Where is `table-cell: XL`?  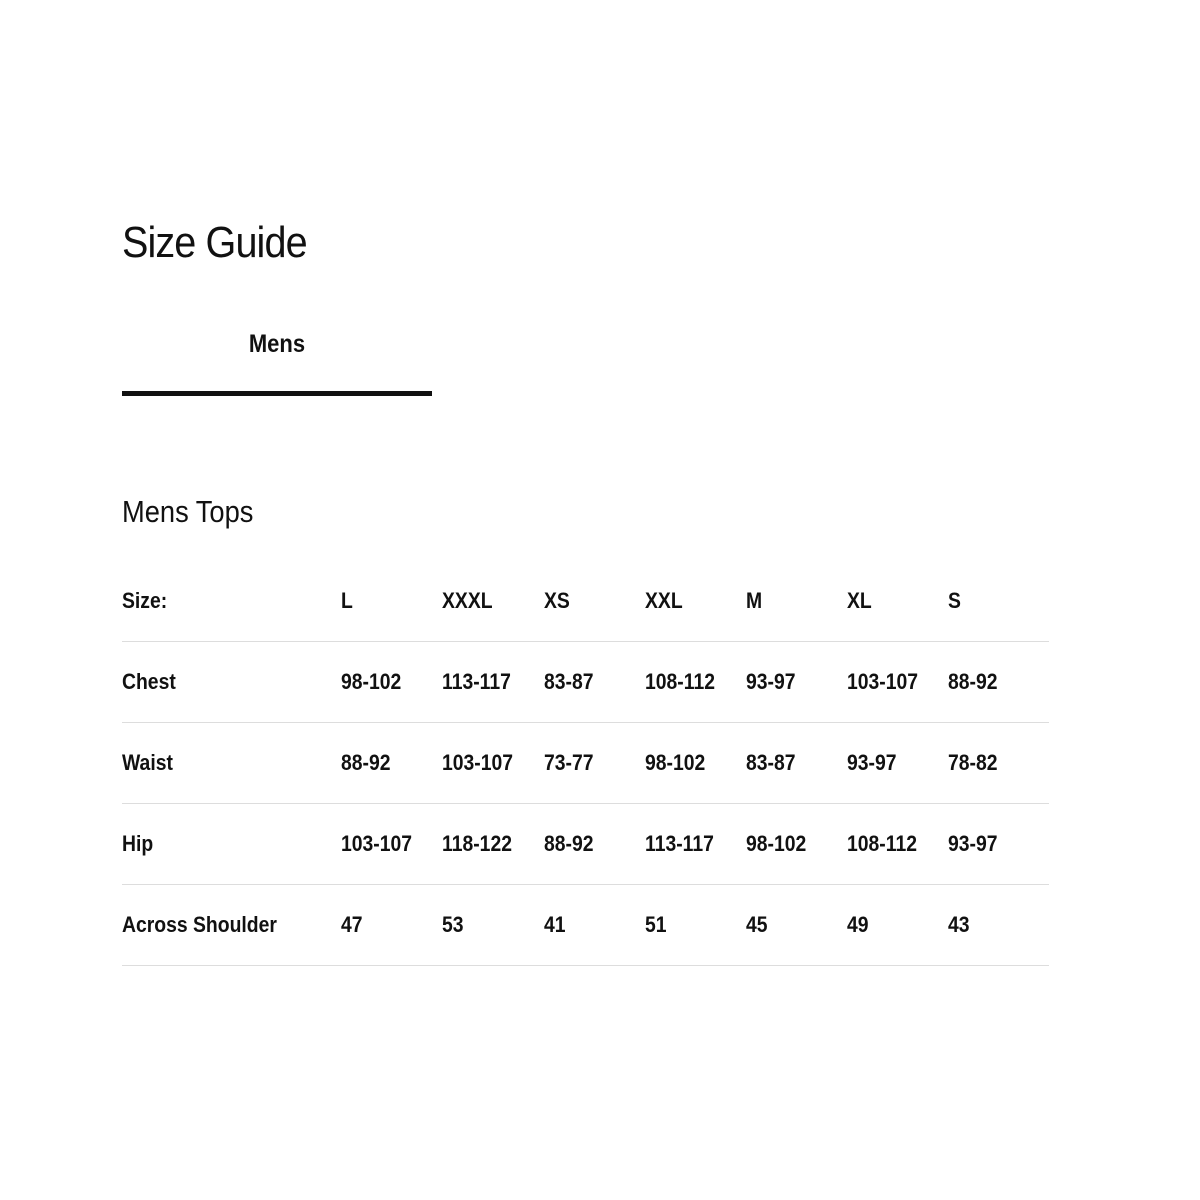 table-cell: XL is located at coordinates (859, 600).